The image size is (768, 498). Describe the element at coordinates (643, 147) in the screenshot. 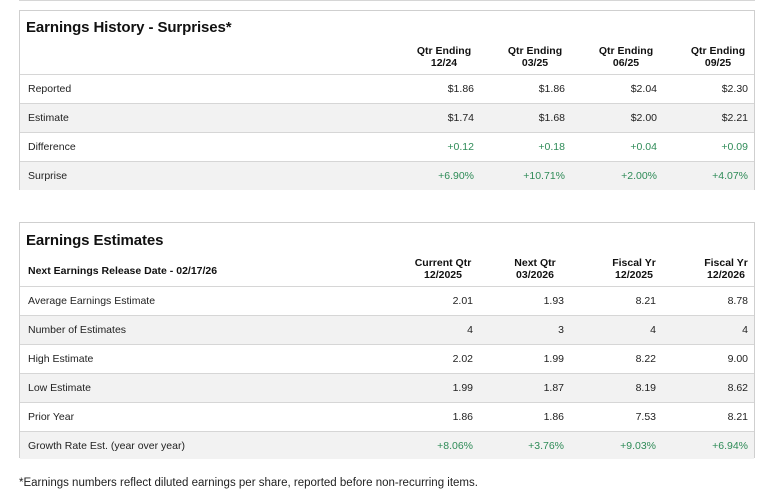

I see `cell-value: +0.04` at that location.